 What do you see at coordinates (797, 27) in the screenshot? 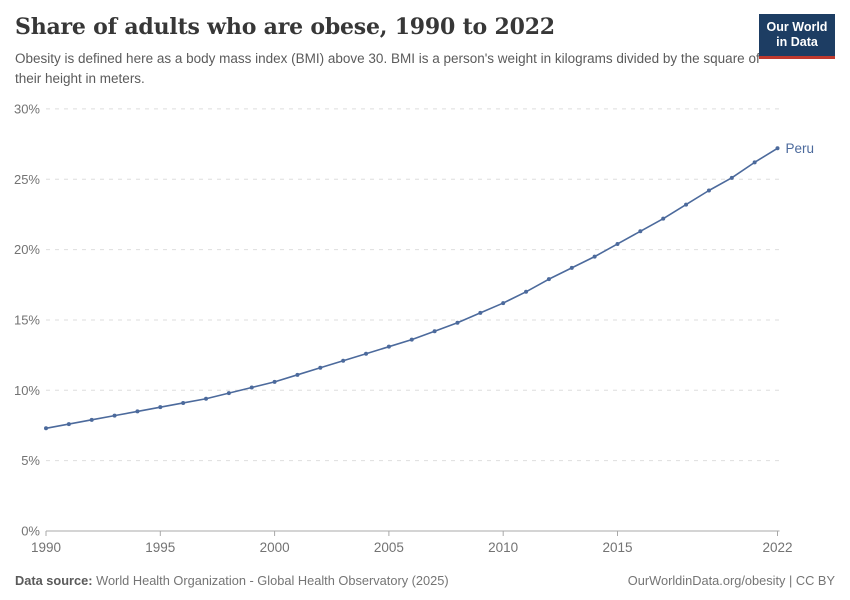
I see `owid-logo-line1: Our World` at bounding box center [797, 27].